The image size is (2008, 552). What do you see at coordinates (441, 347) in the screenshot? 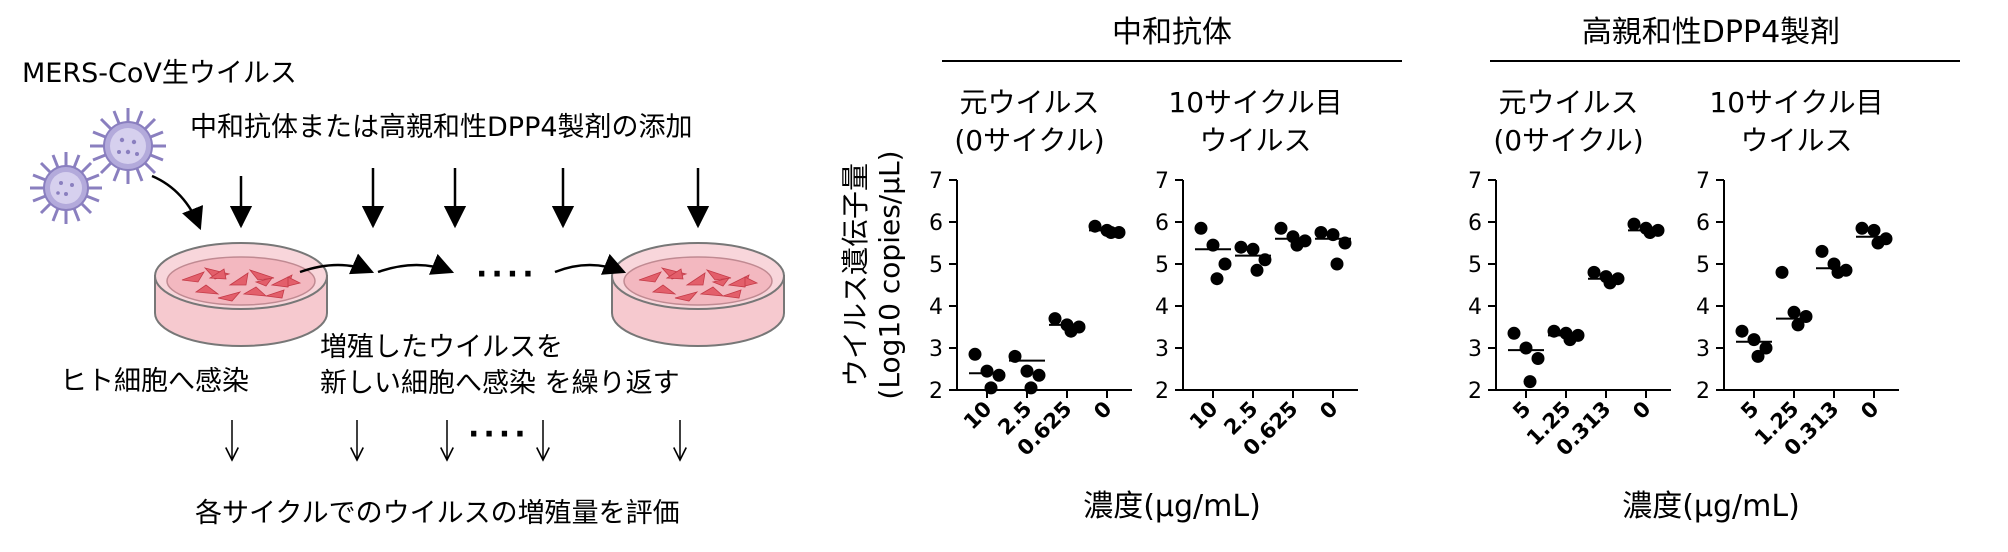
I see `repeat-label-line1: 増殖したウイルスを` at bounding box center [441, 347].